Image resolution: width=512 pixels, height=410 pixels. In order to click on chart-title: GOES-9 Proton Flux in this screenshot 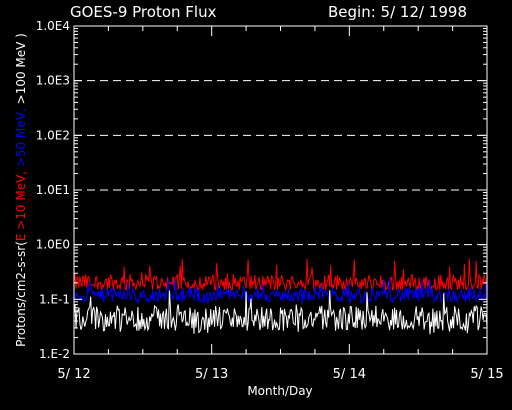, I will do `click(143, 12)`.